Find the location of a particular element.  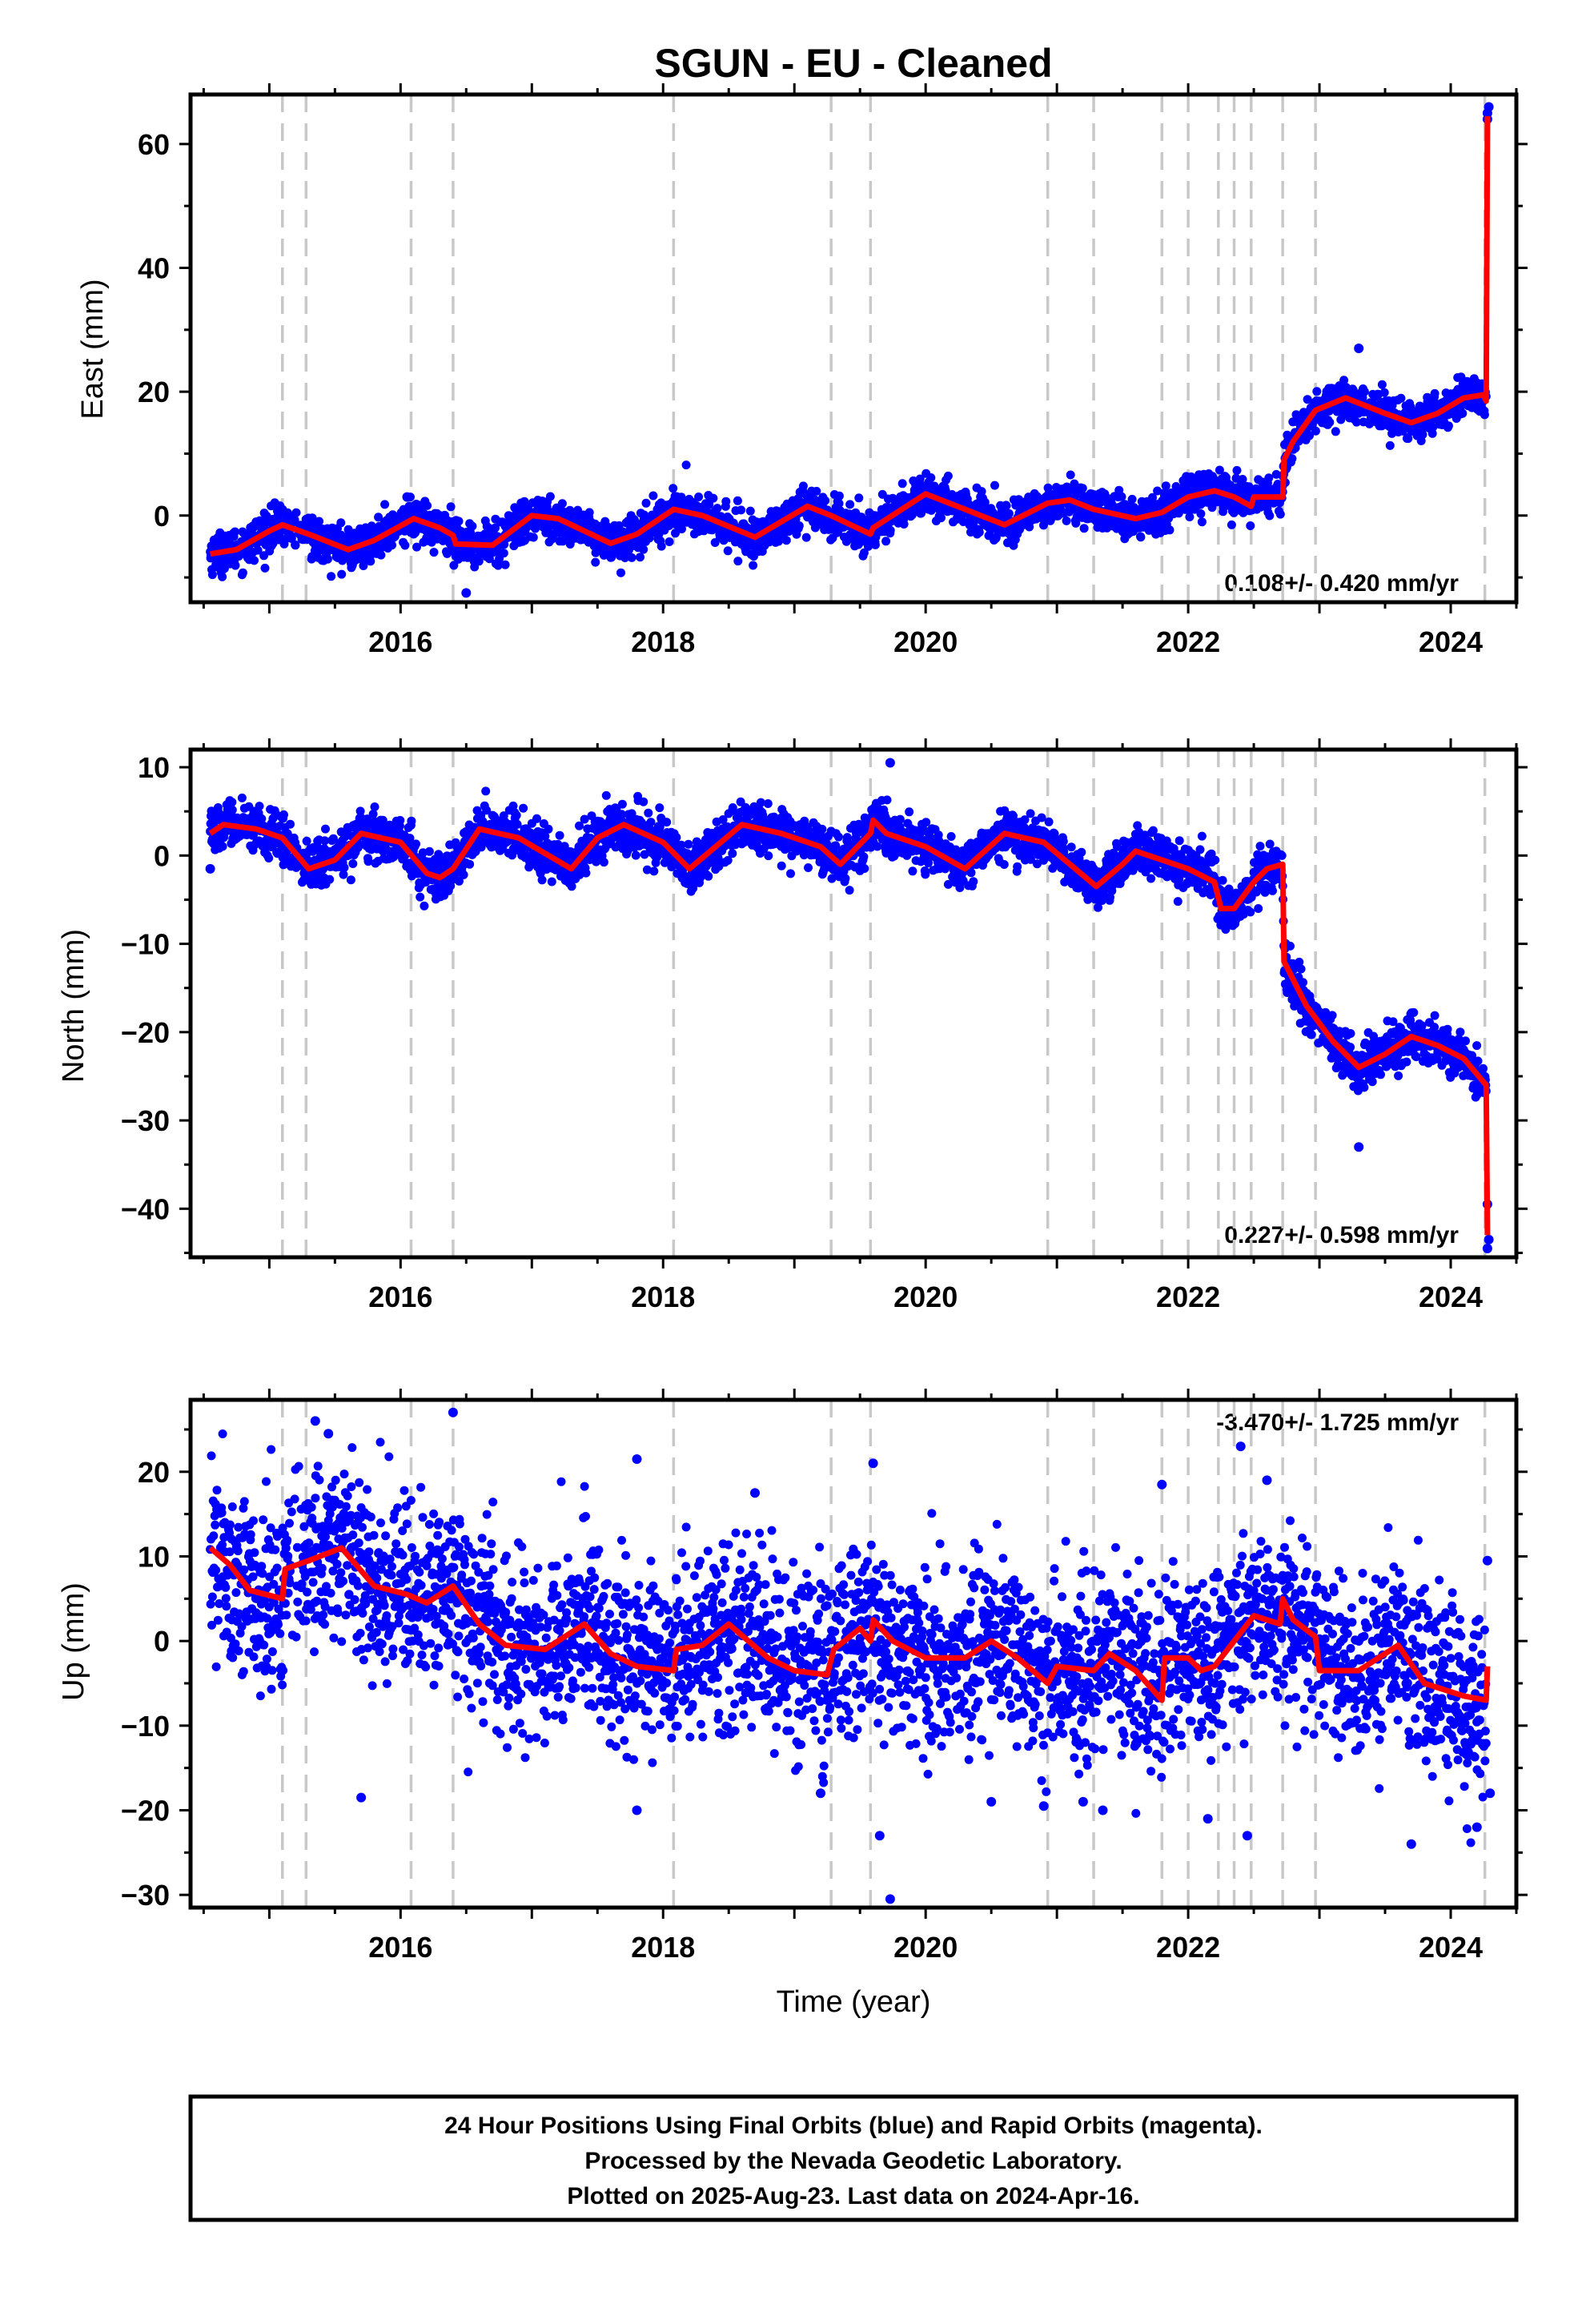

east-x-tick-label: 2022 is located at coordinates (1188, 641).